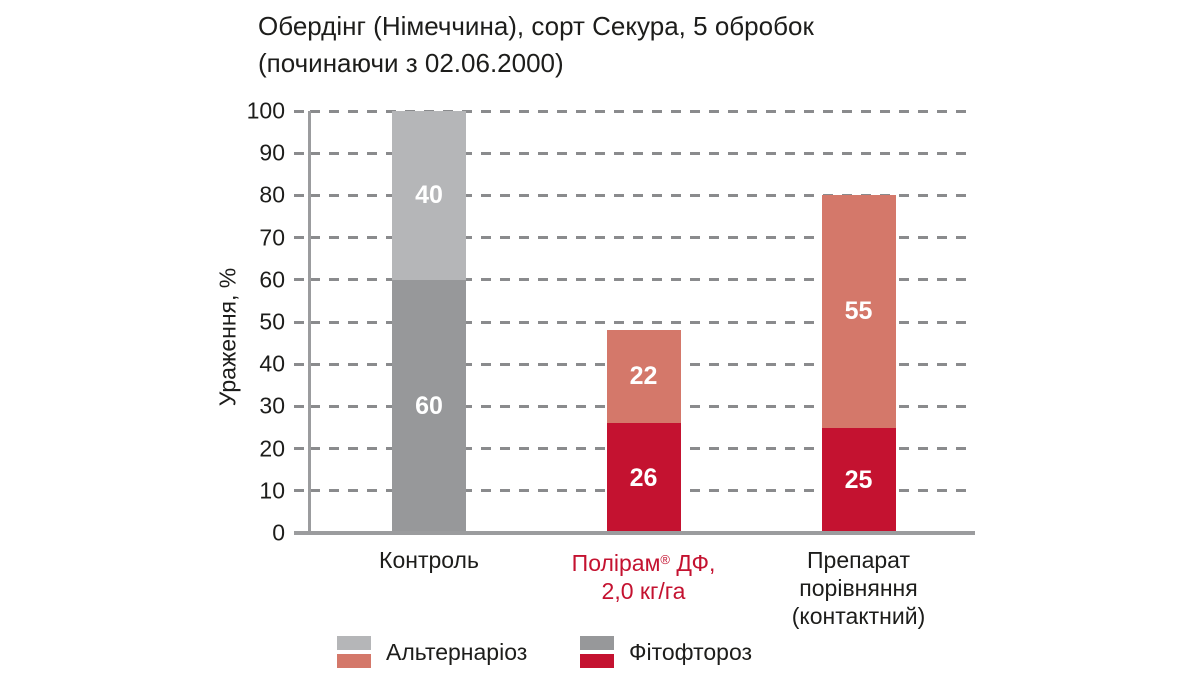 Image resolution: width=1200 pixels, height=675 pixels. What do you see at coordinates (309, 322) in the screenshot?
I see `y-axis-line` at bounding box center [309, 322].